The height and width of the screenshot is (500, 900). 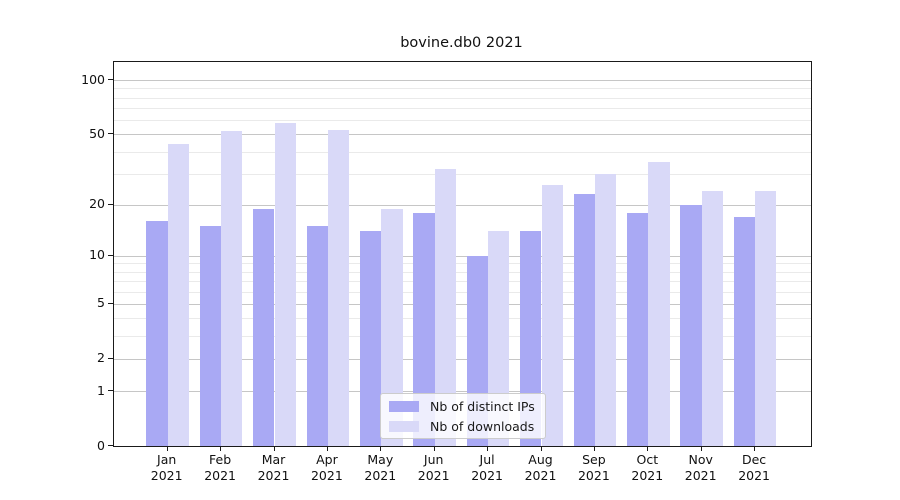 I want to click on bar-distinct-ips-apr, so click(x=317, y=336).